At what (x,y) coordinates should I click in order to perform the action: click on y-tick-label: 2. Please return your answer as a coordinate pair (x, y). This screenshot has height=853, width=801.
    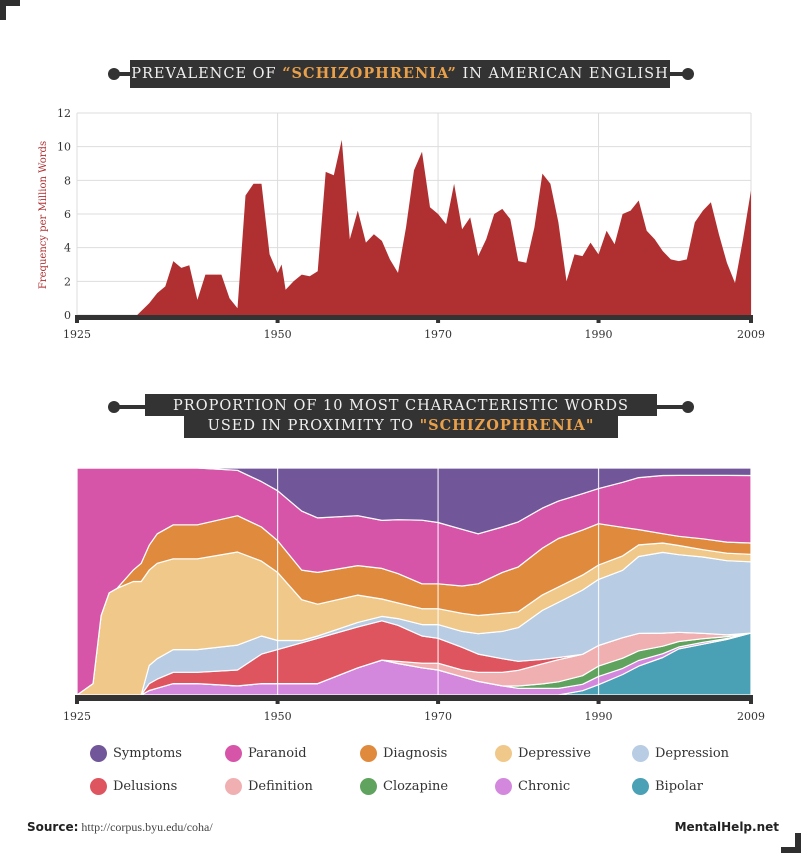
    Looking at the image, I should click on (67, 281).